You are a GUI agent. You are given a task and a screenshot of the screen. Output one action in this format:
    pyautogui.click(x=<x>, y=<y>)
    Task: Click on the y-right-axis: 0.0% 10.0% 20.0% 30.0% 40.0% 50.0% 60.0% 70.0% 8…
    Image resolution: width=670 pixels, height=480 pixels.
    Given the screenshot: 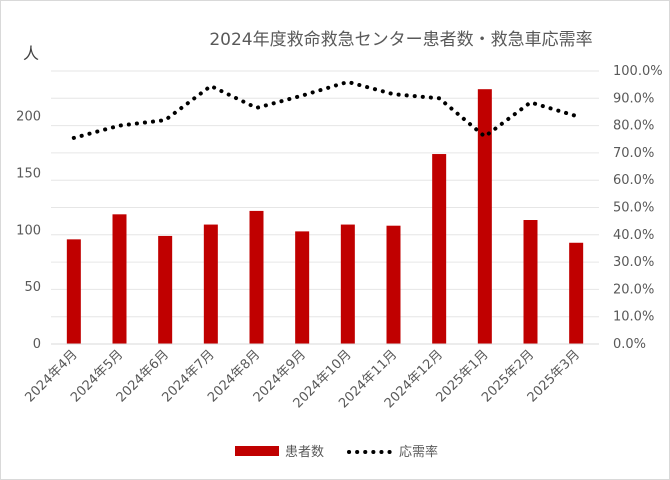 What is the action you would take?
    pyautogui.click(x=638, y=208)
    